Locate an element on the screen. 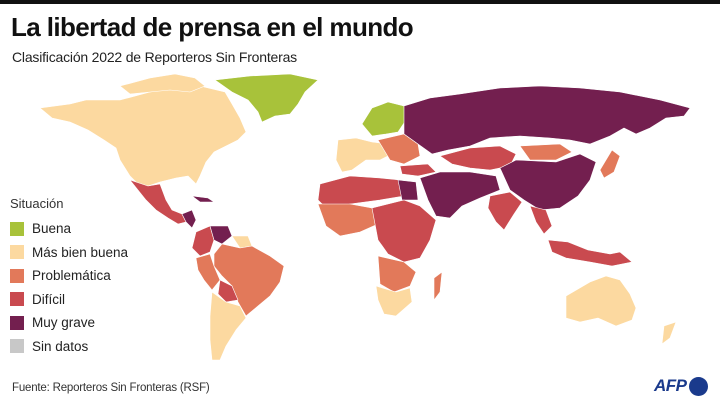 This screenshot has height=405, width=720. legend-item-sin-datos: Sin datos is located at coordinates (69, 347).